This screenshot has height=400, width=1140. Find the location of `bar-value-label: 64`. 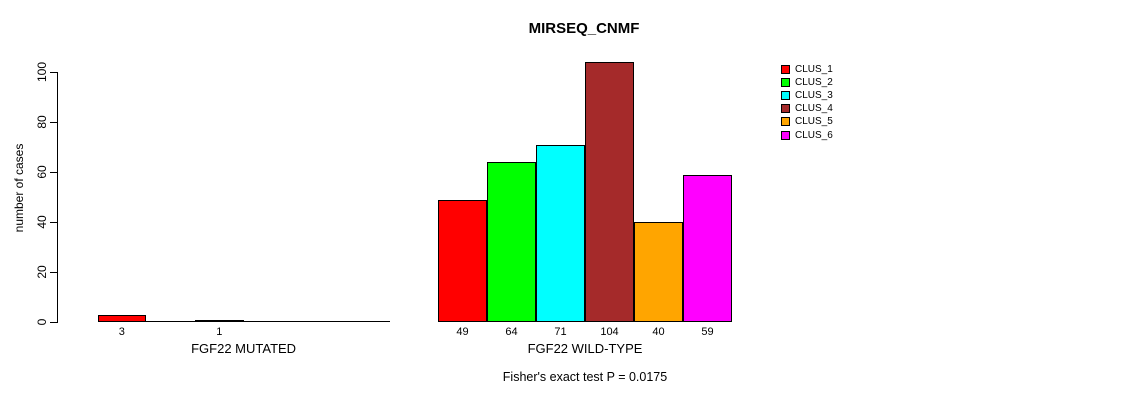

bar-value-label: 64 is located at coordinates (511, 332).